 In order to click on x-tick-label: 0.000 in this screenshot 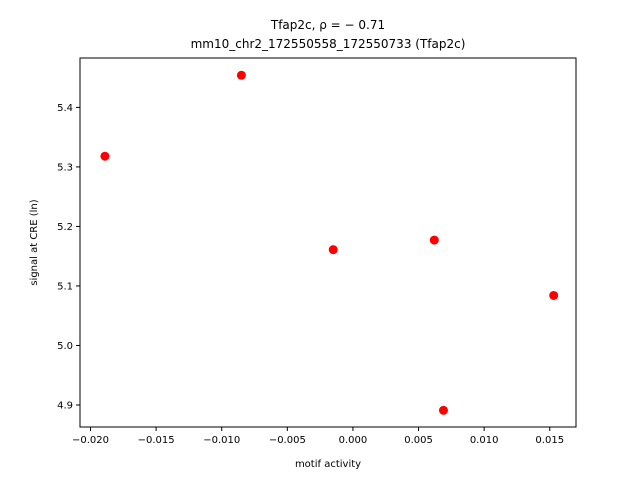, I will do `click(353, 440)`.